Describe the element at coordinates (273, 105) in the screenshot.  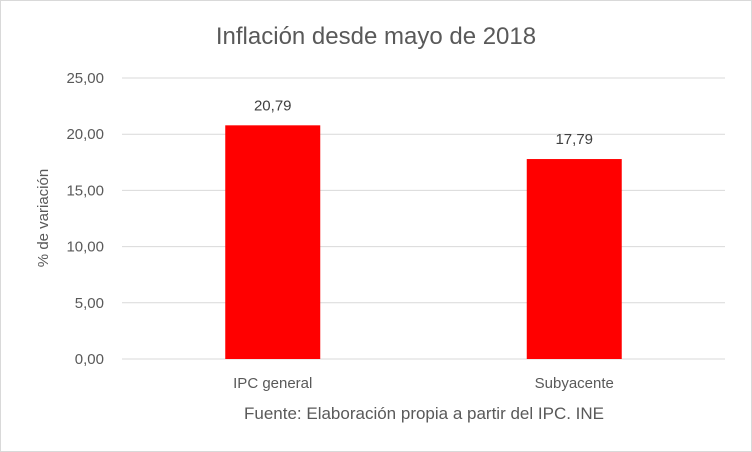
I see `data-label: 20,79` at that location.